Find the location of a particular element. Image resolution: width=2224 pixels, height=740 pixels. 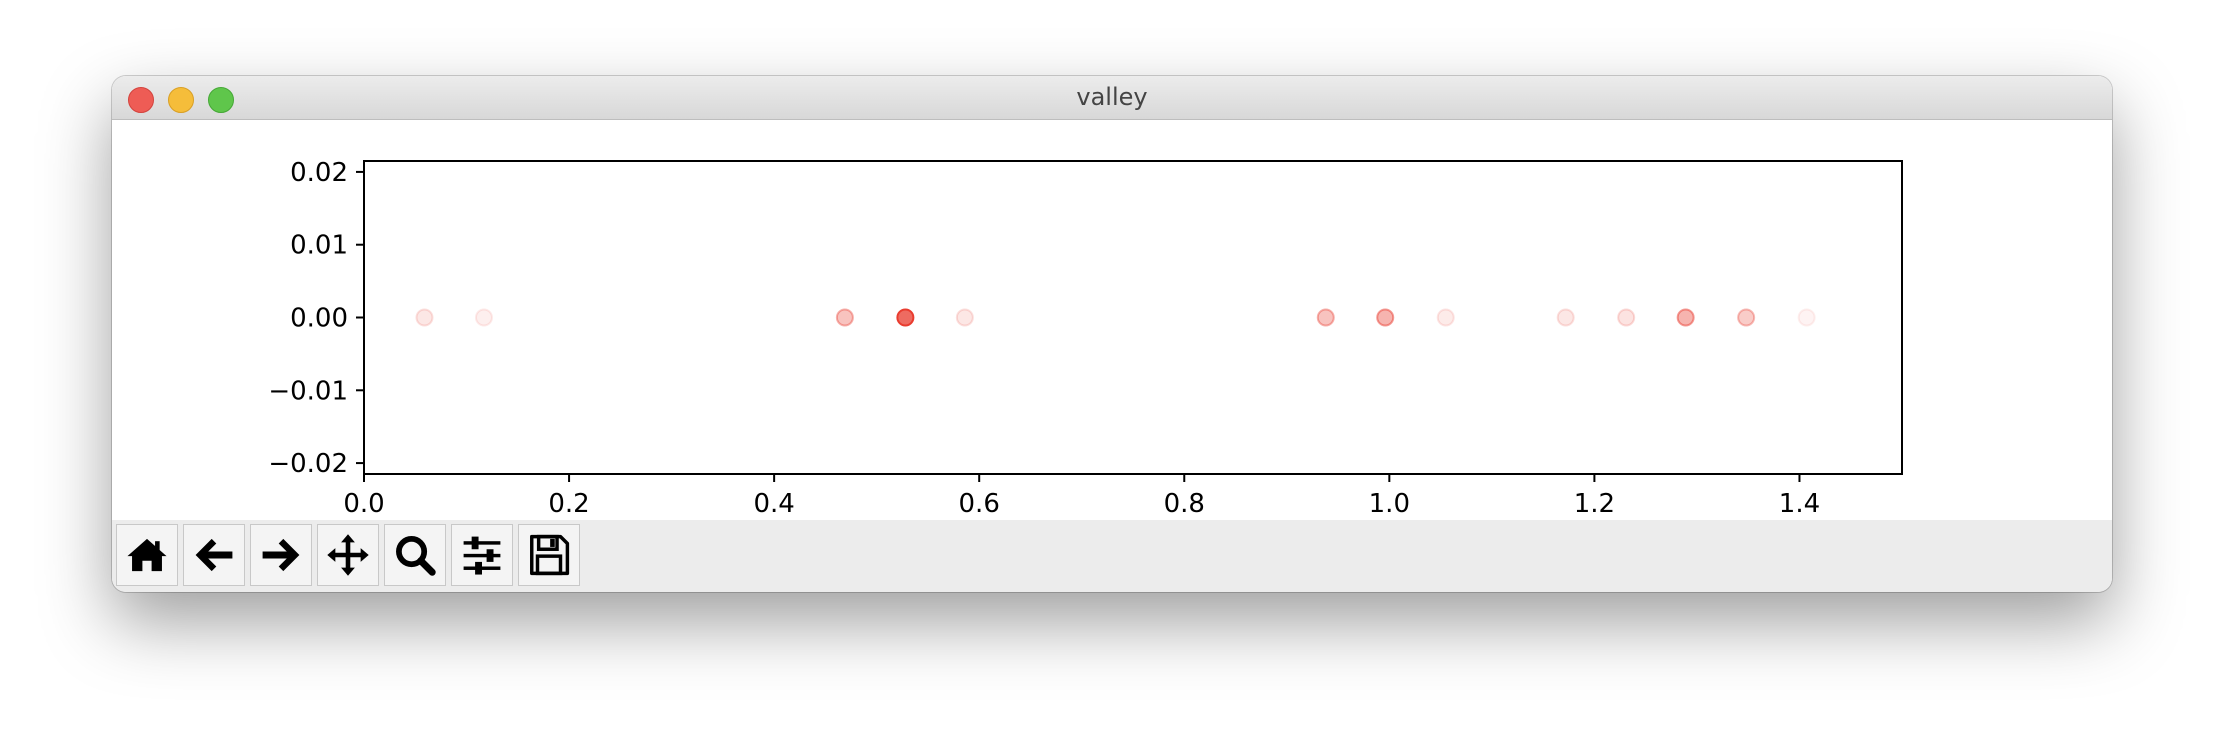

forward-button is located at coordinates (281, 555).